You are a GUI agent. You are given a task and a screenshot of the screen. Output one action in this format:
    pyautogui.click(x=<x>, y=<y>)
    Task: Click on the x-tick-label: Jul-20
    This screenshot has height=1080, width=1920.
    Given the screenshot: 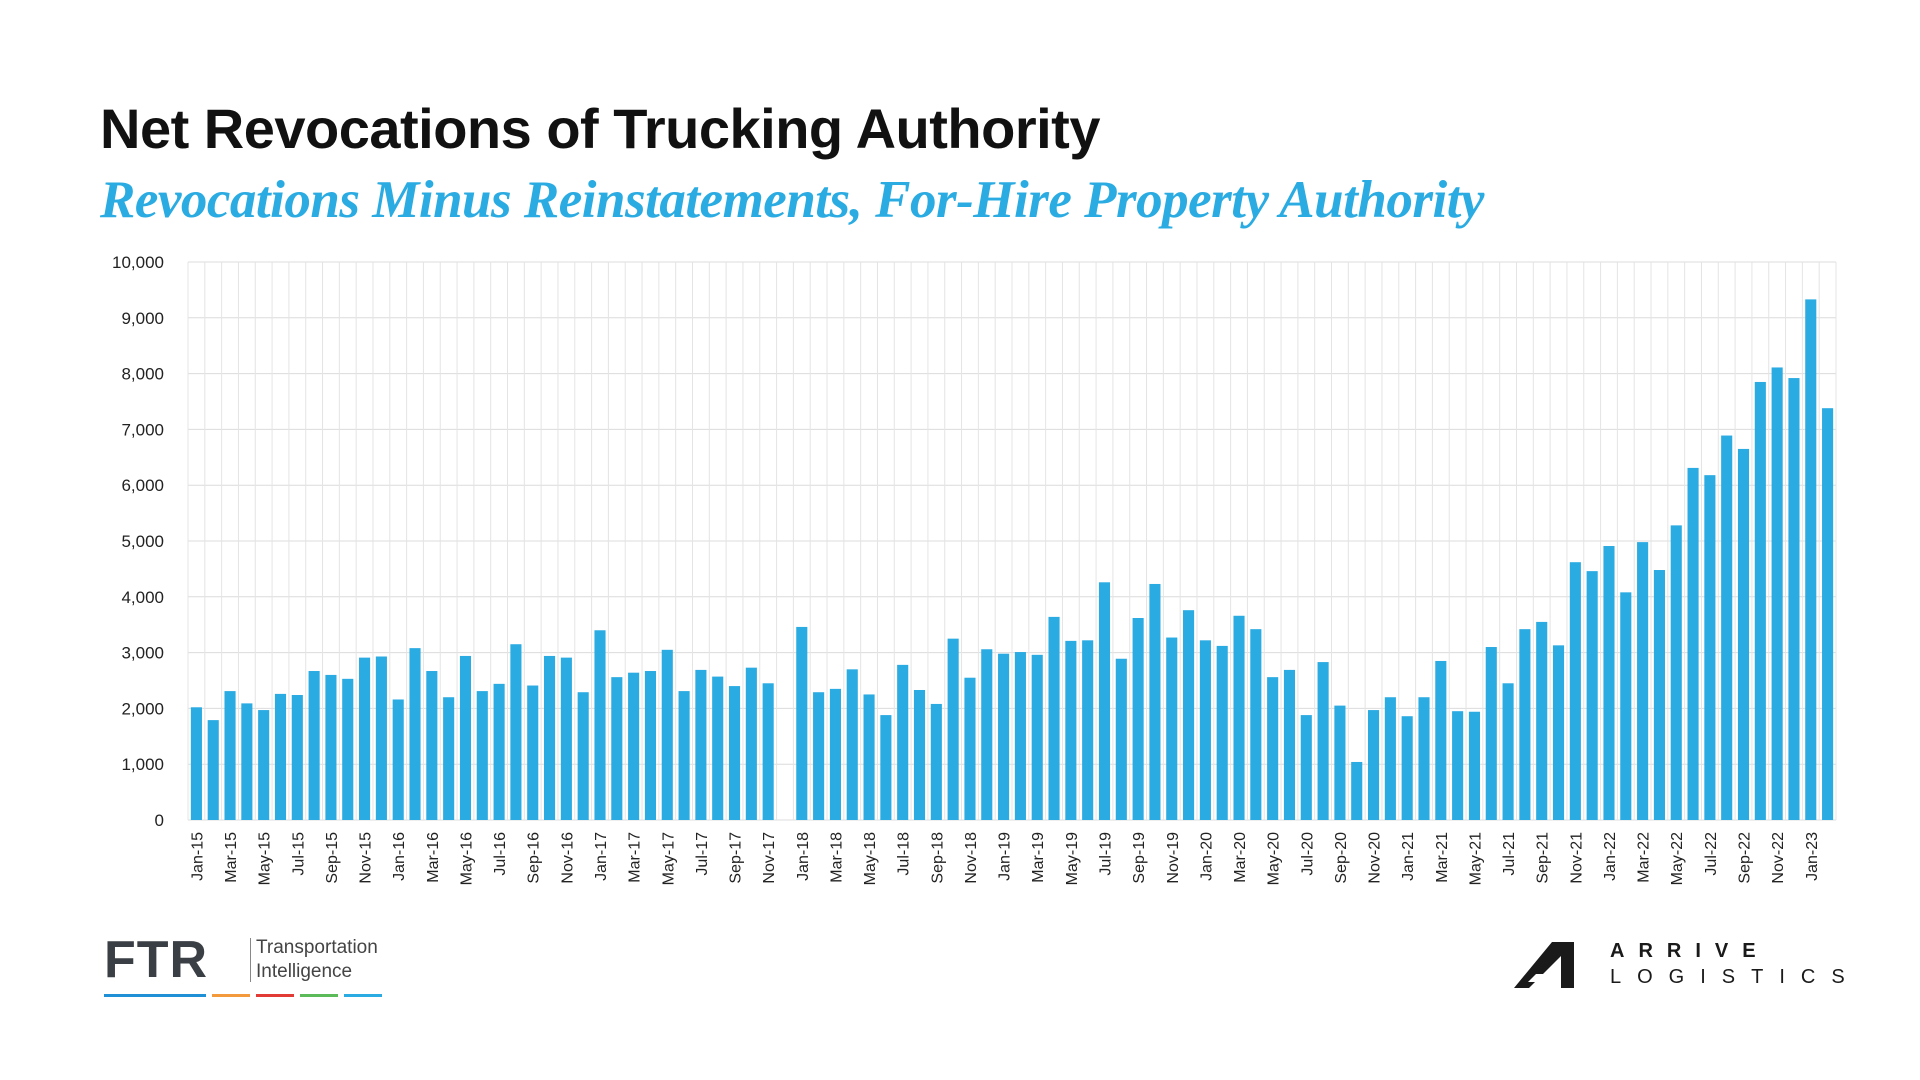 What is the action you would take?
    pyautogui.click(x=1307, y=854)
    